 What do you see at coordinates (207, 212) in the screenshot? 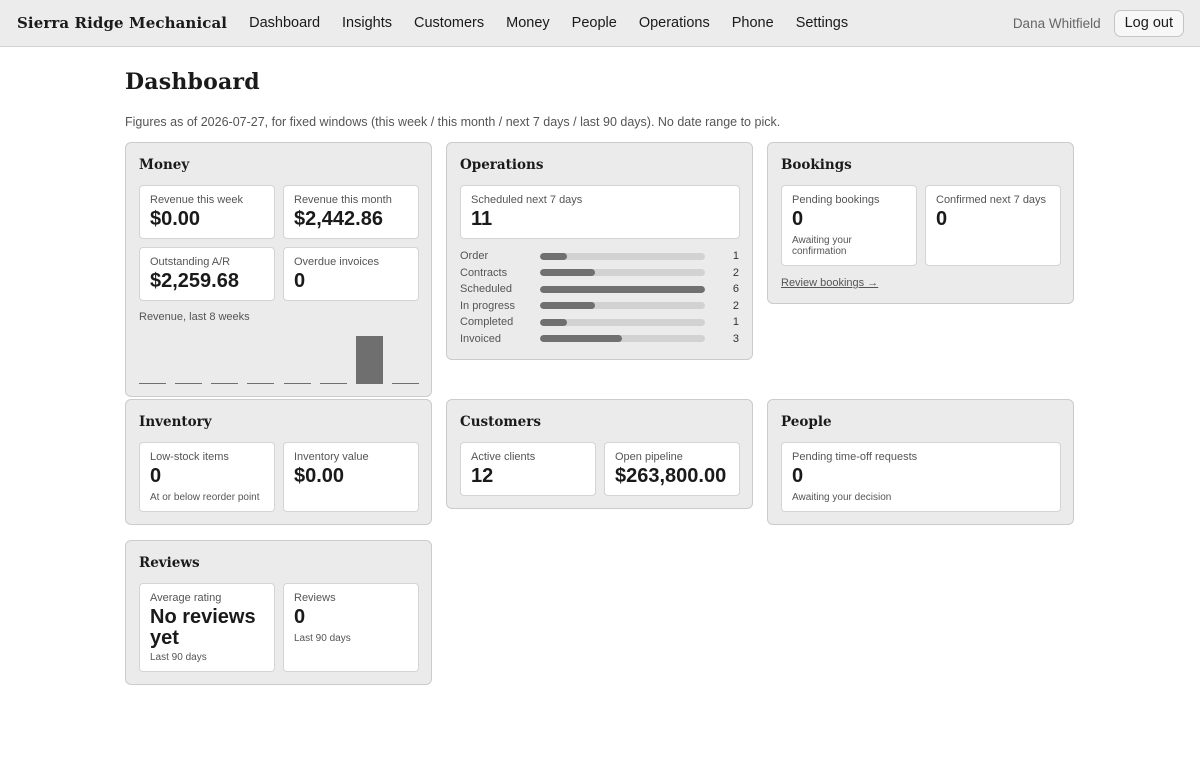
I see `revenue-week-card: Revenue this week $0.00` at bounding box center [207, 212].